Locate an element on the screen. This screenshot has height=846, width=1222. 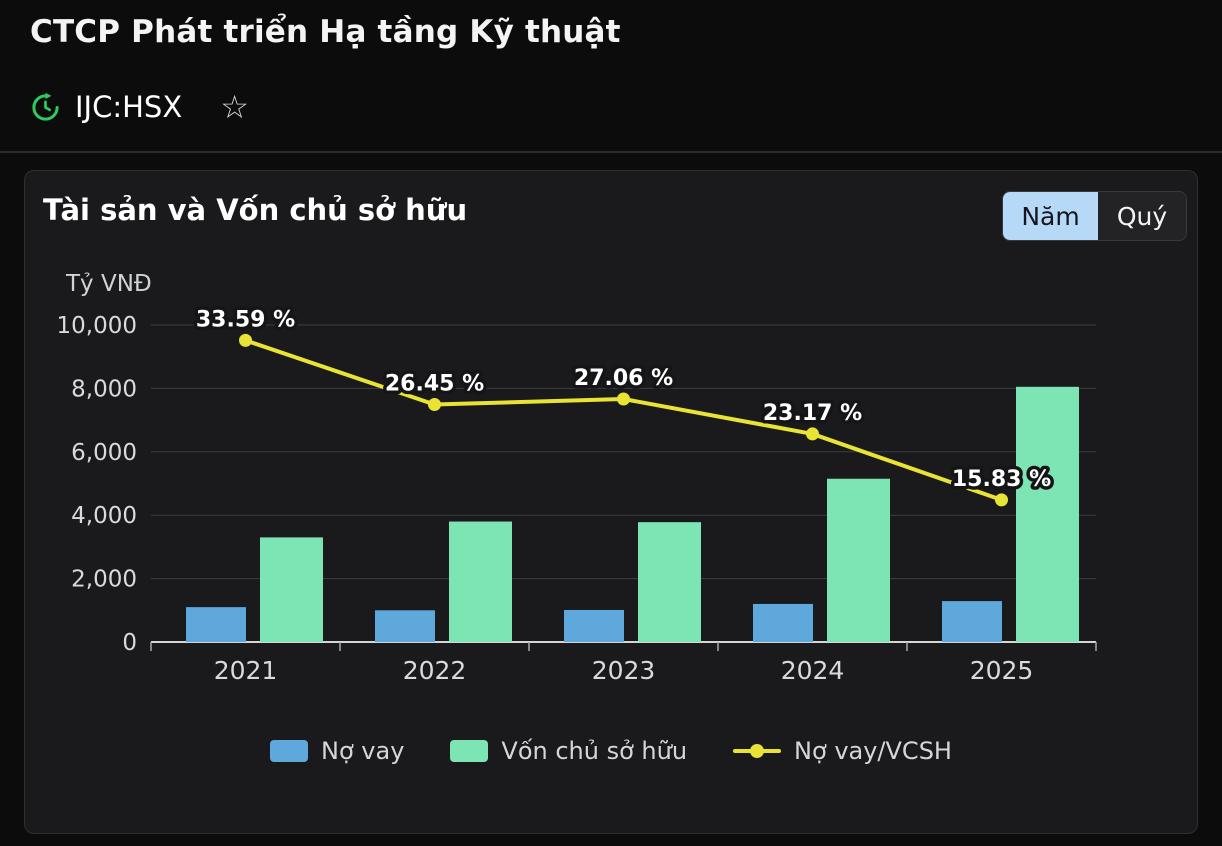
ratio-data-label: 33.59 % is located at coordinates (245, 319).